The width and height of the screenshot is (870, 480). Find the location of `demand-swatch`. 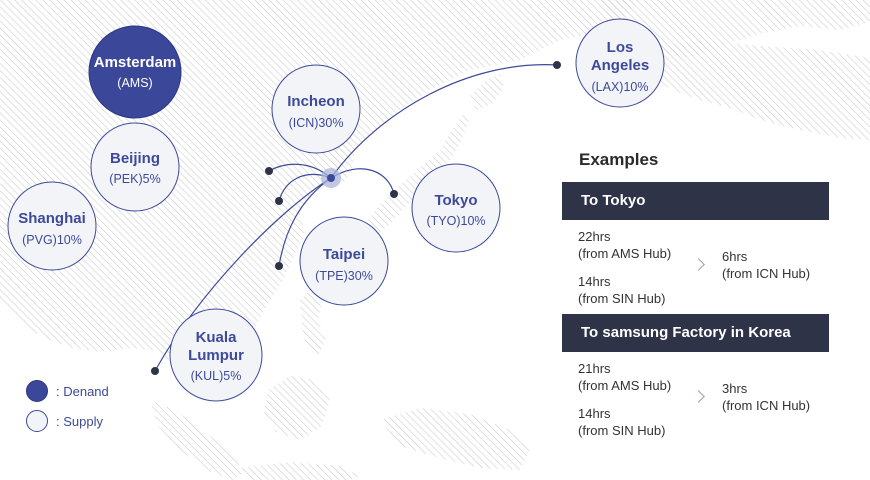

demand-swatch is located at coordinates (37, 391).